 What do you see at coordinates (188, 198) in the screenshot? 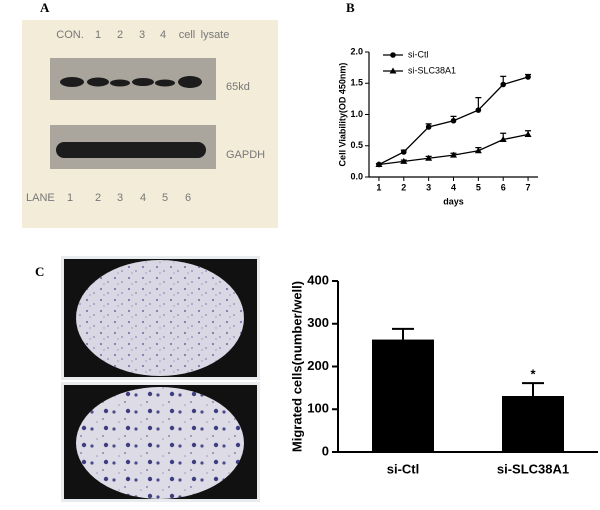
I see `lane-label: 6` at bounding box center [188, 198].